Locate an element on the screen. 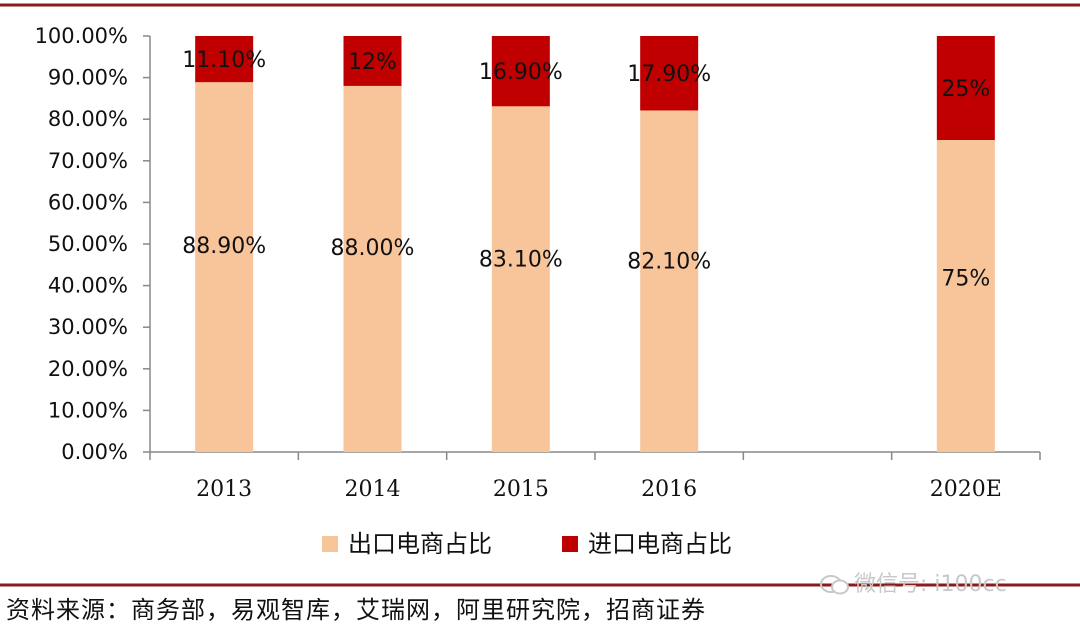 This screenshot has width=1080, height=628. x-tick-label: 2013 is located at coordinates (224, 489).